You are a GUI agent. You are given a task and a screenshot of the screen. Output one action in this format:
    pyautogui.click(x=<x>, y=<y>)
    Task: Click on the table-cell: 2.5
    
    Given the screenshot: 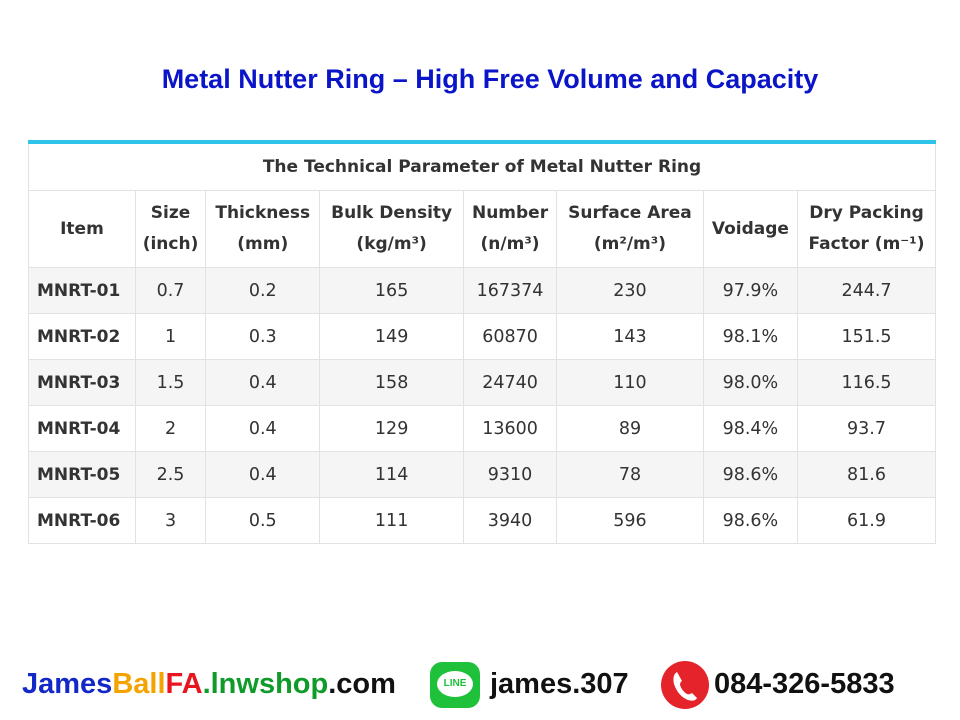 What is the action you would take?
    pyautogui.click(x=170, y=474)
    